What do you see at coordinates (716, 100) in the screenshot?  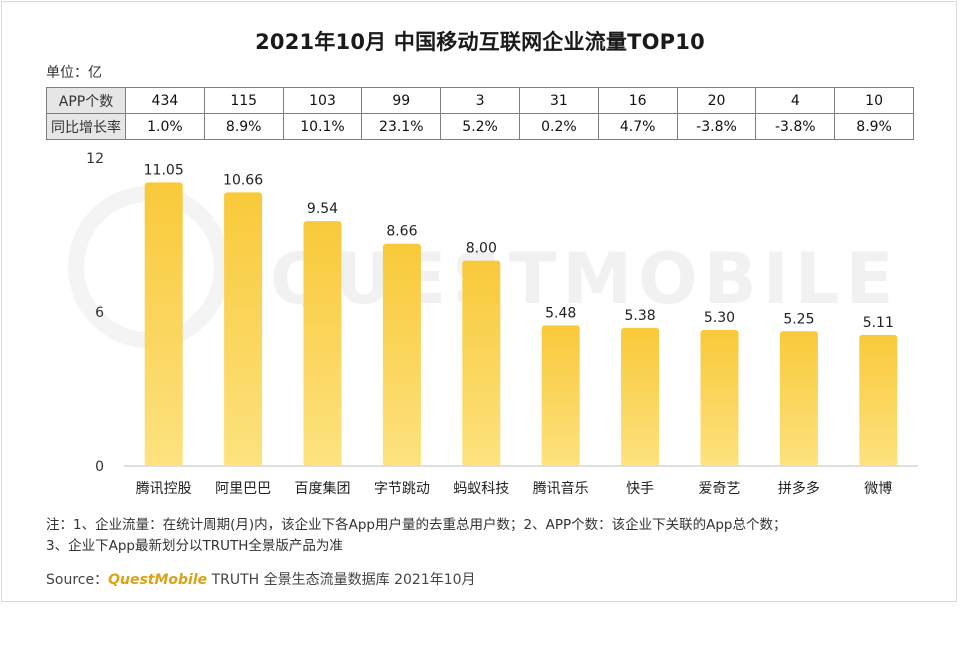 I see `app-count-cell: 20` at bounding box center [716, 100].